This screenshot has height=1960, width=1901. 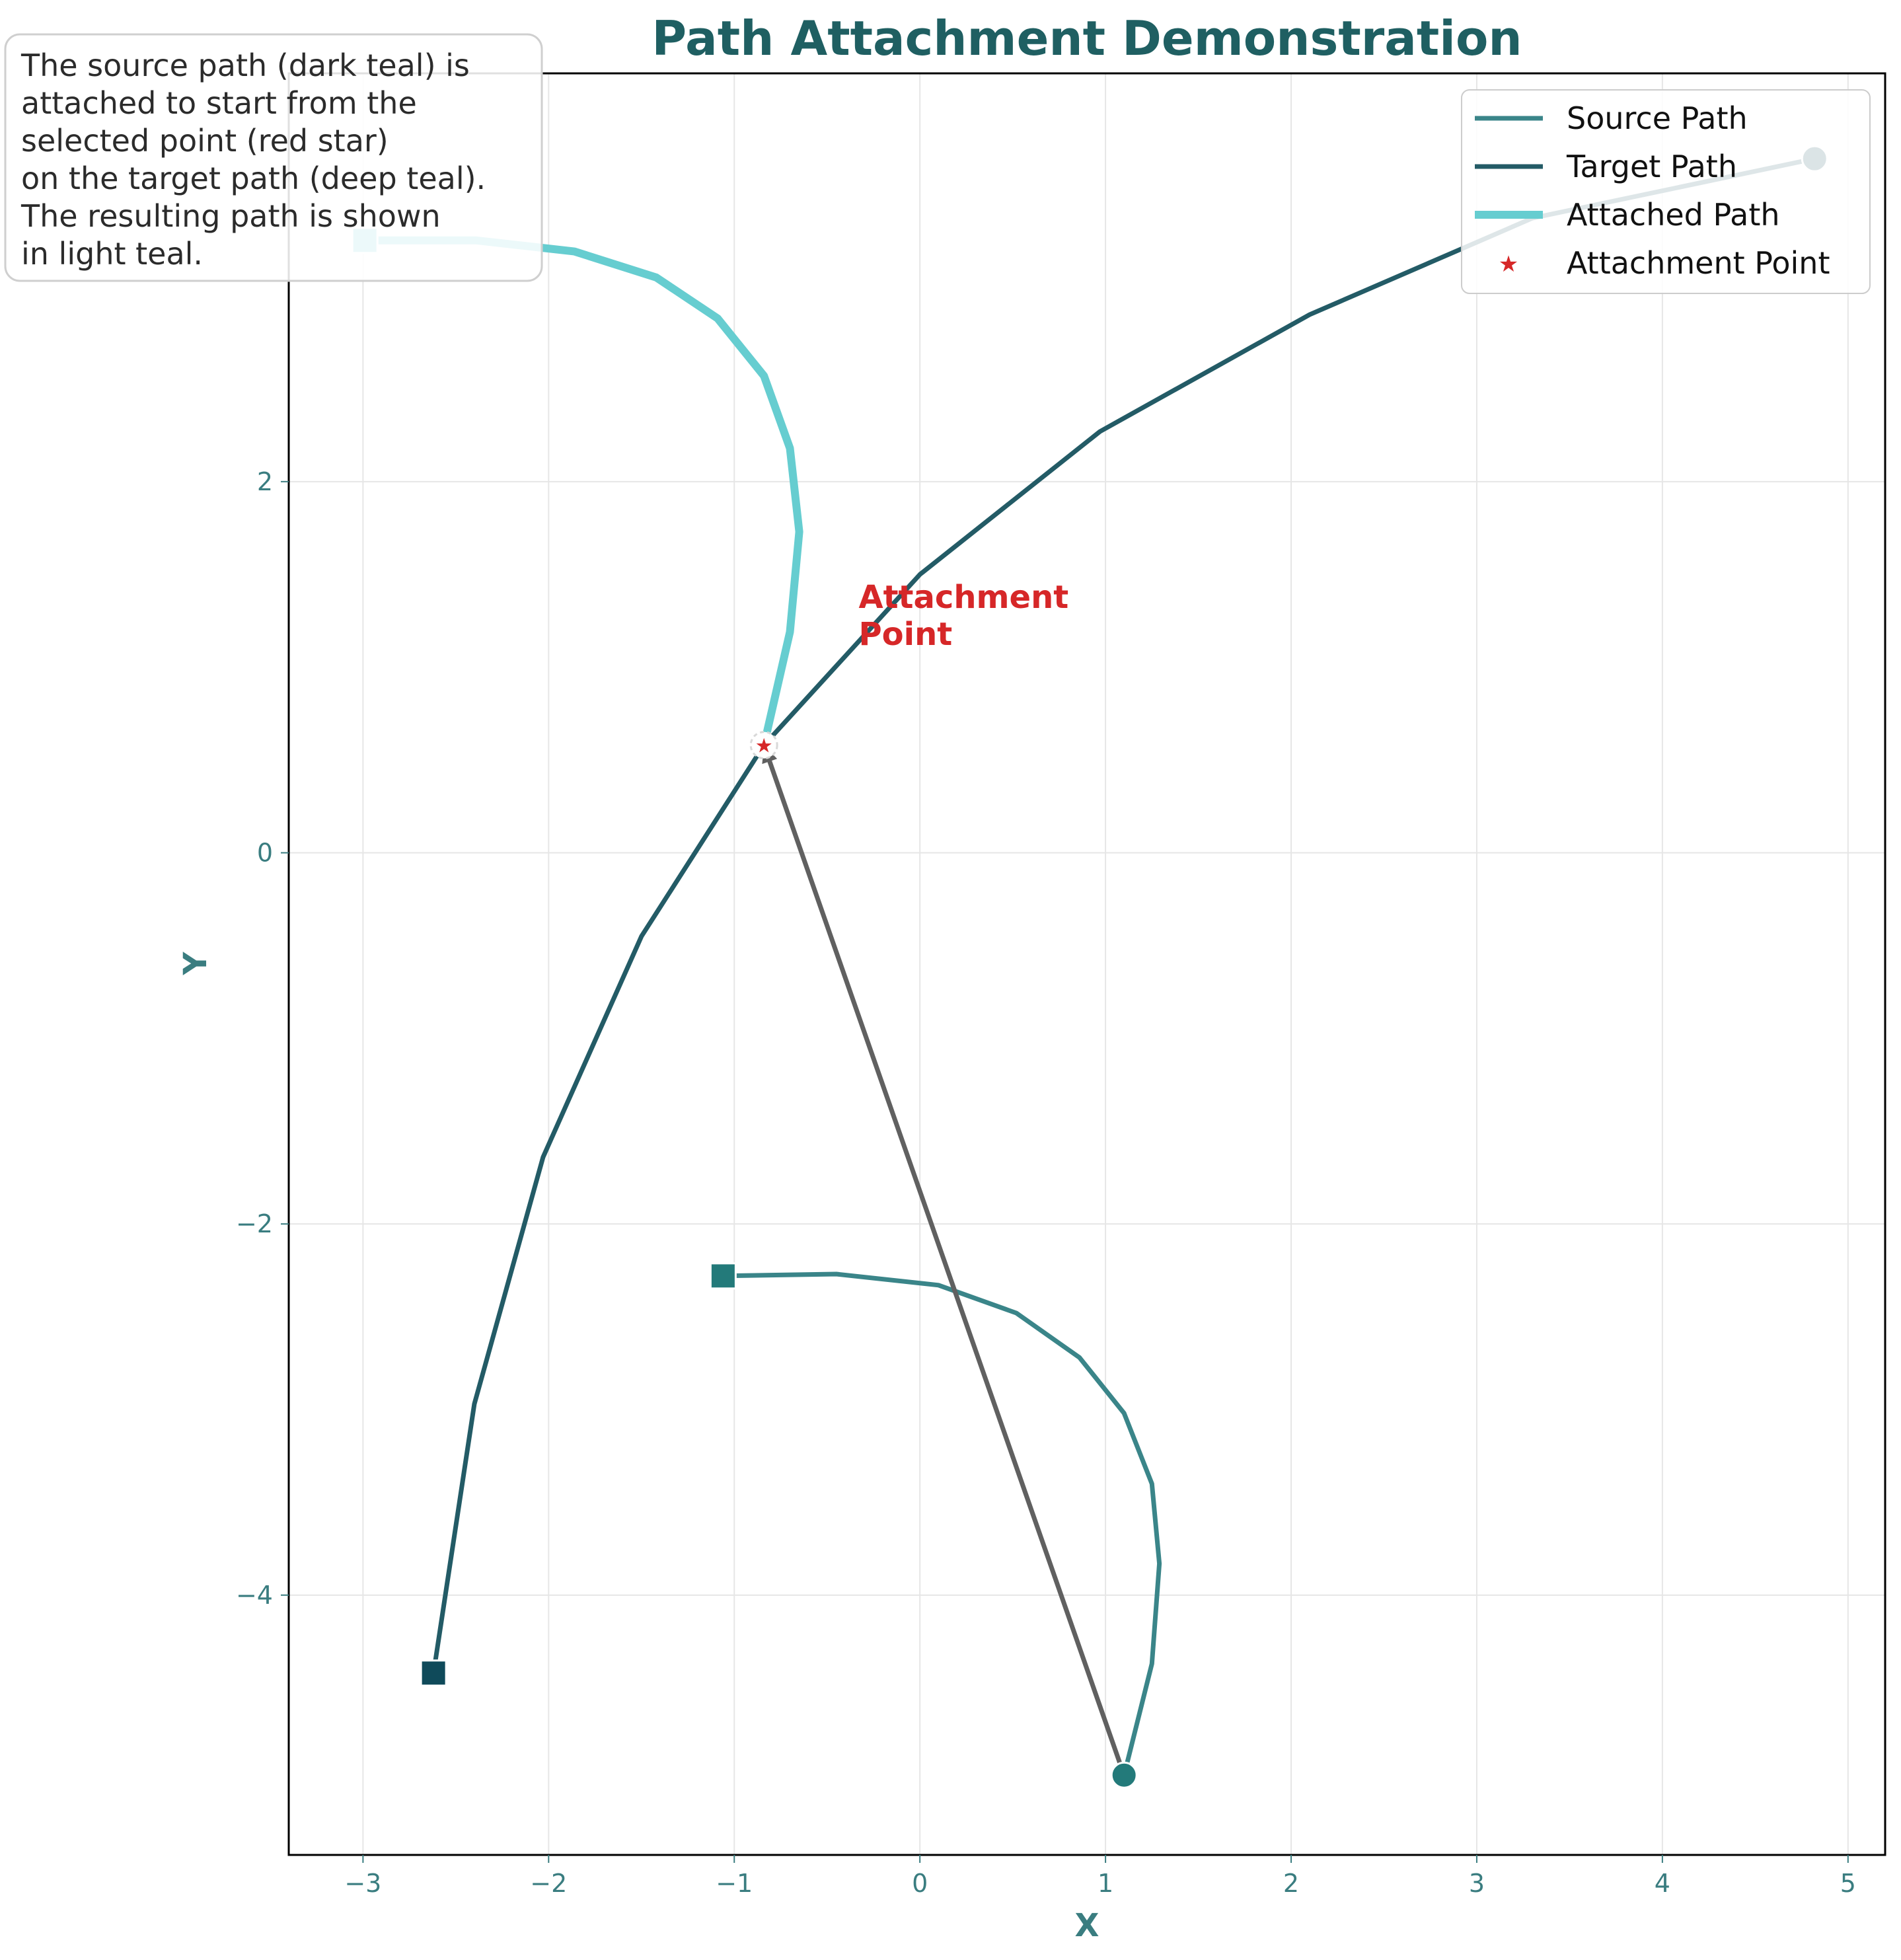 I want to click on info-box-line-6: in light teal., so click(x=112, y=254).